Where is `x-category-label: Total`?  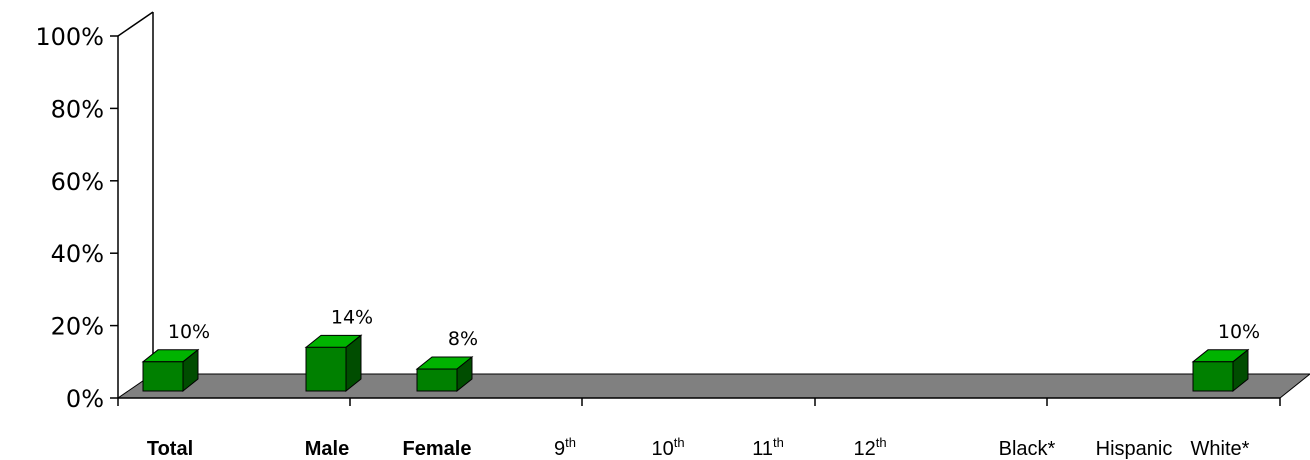
x-category-label: Total is located at coordinates (170, 449).